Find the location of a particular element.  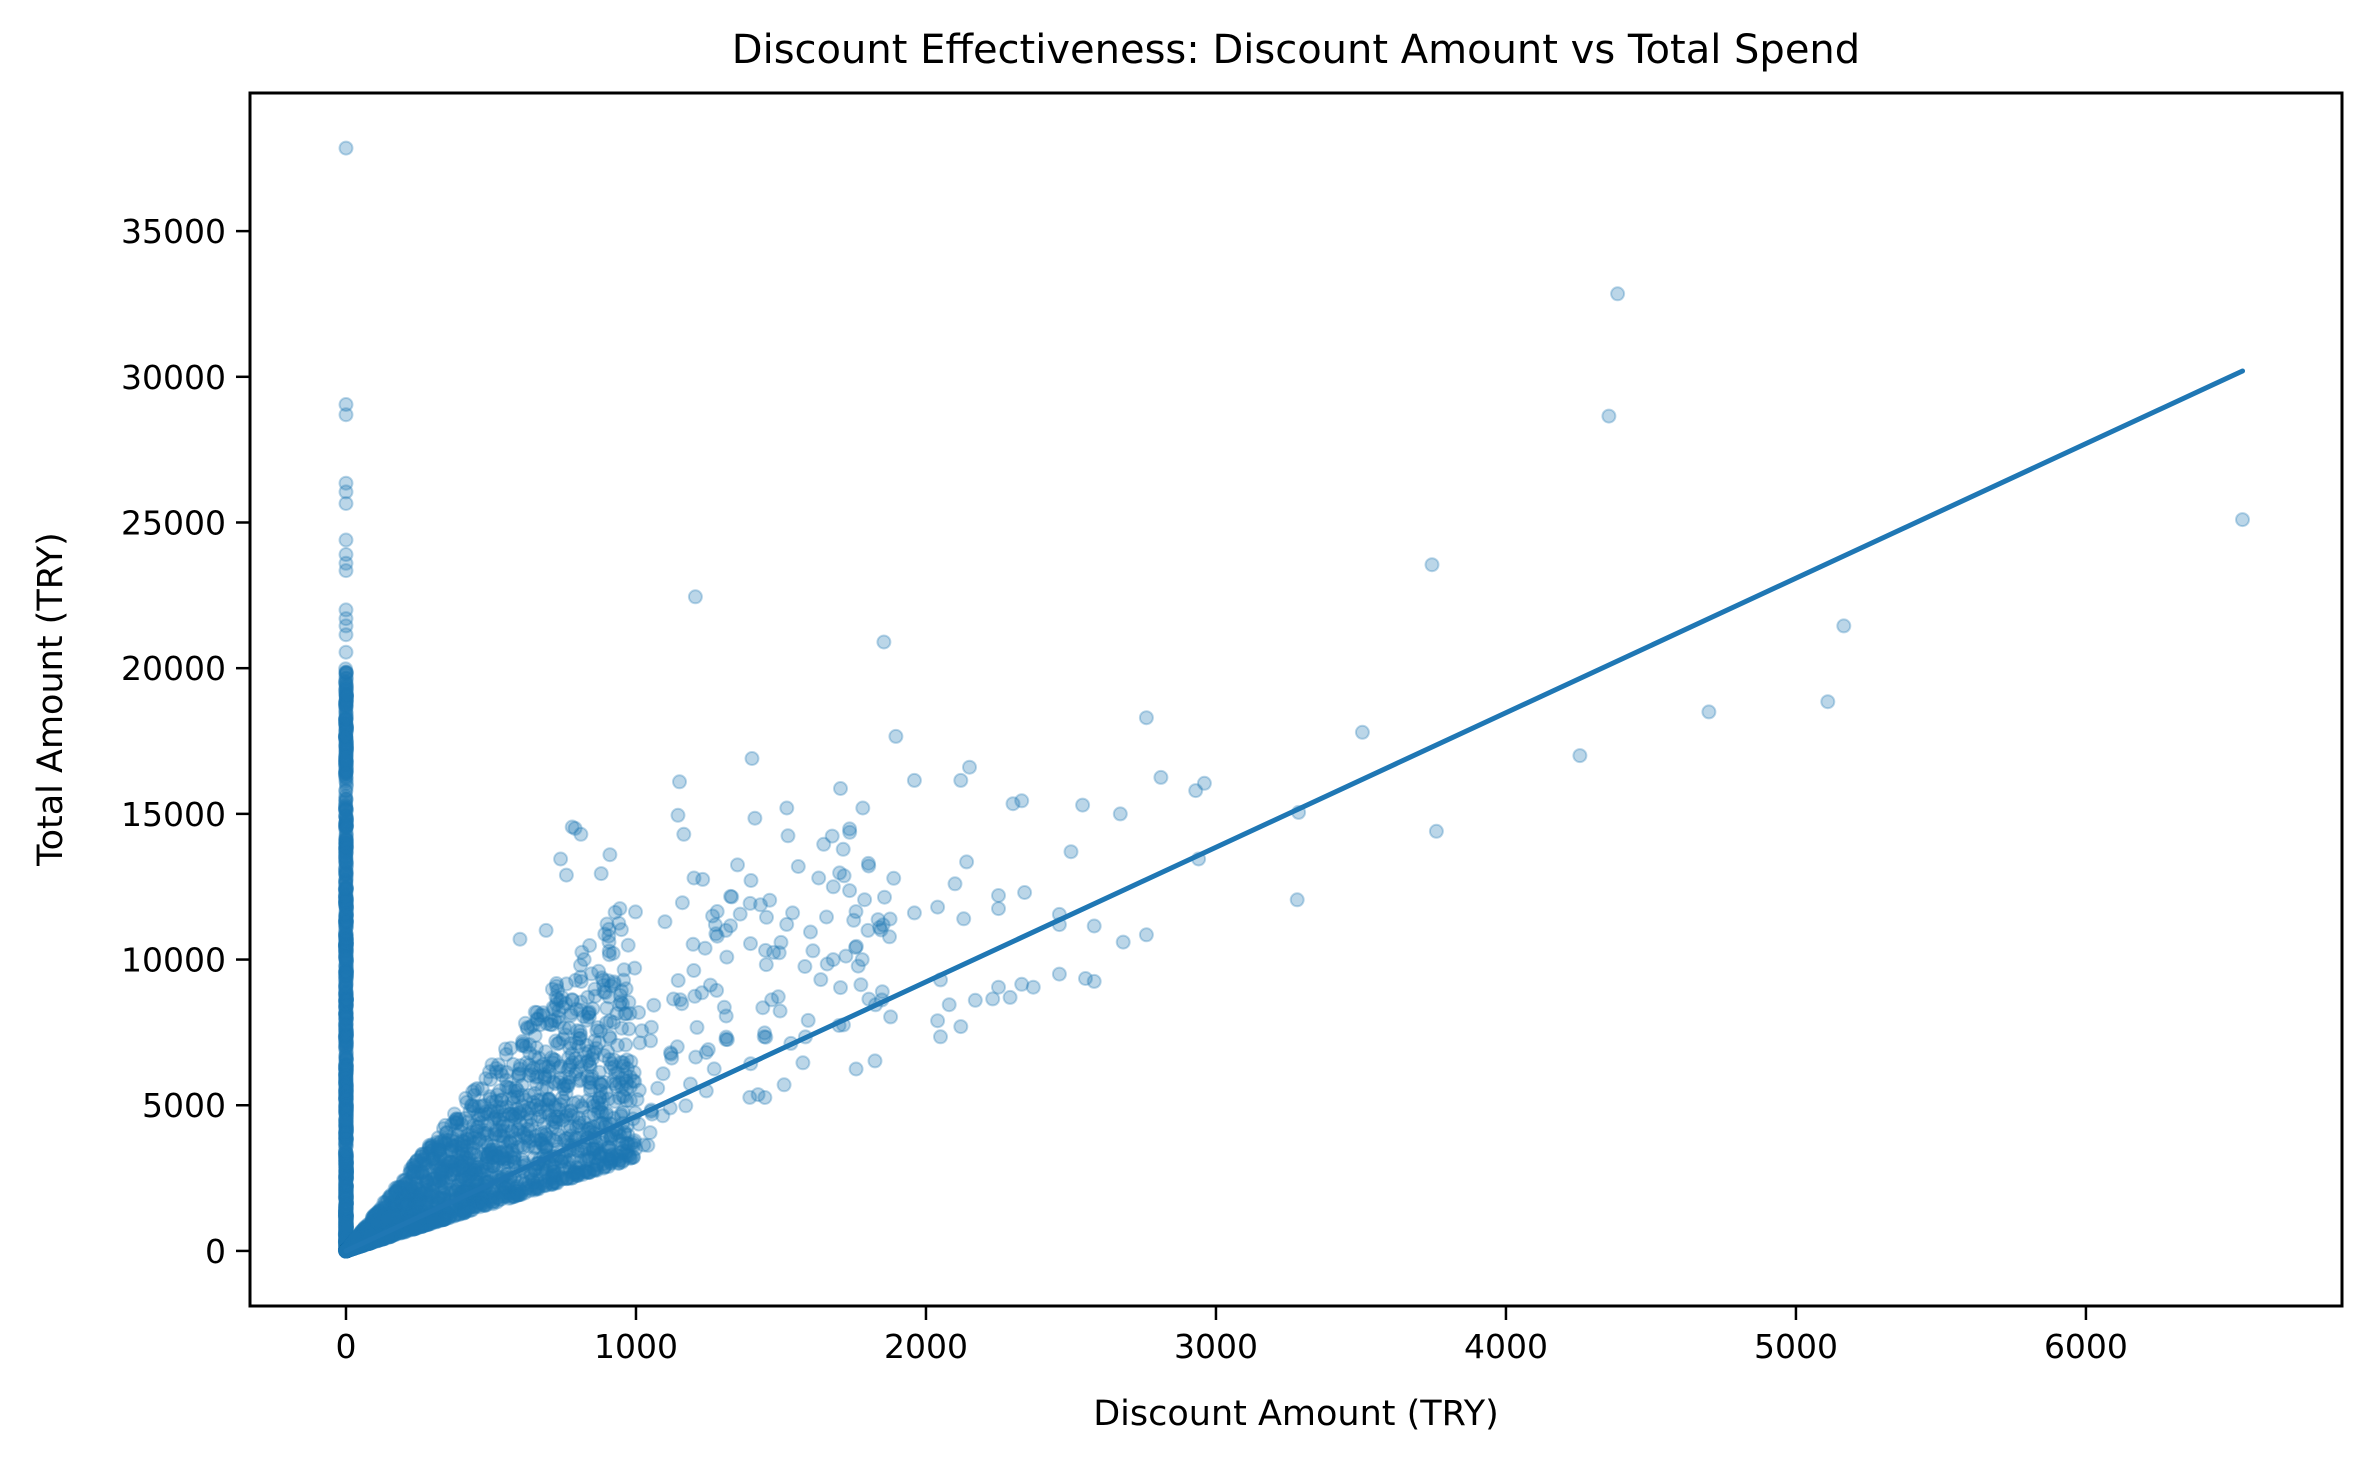

y-tick-label: 5000 is located at coordinates (184, 1105).